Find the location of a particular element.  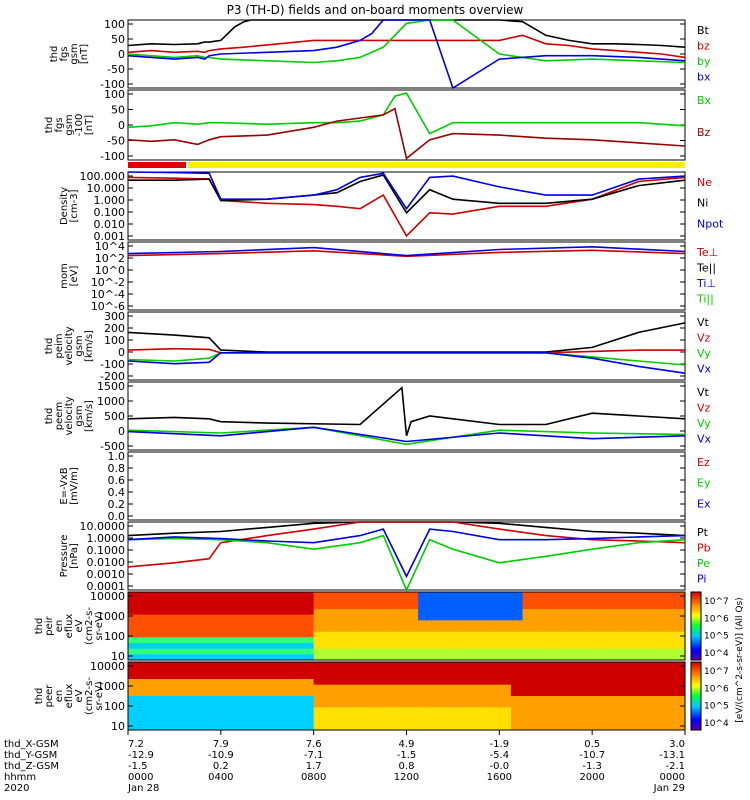

y-axis-label: gsm is located at coordinates (79, 345).